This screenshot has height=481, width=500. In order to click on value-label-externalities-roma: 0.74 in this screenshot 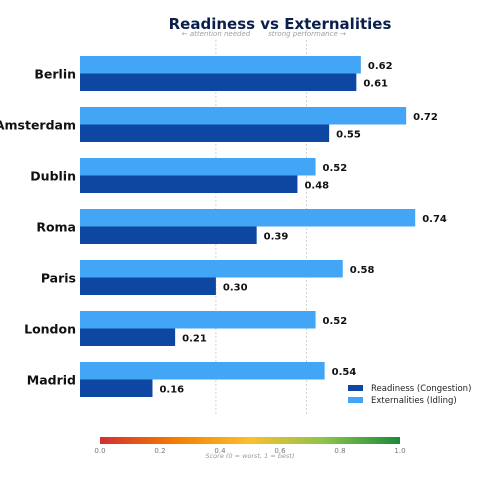, I will do `click(434, 219)`.